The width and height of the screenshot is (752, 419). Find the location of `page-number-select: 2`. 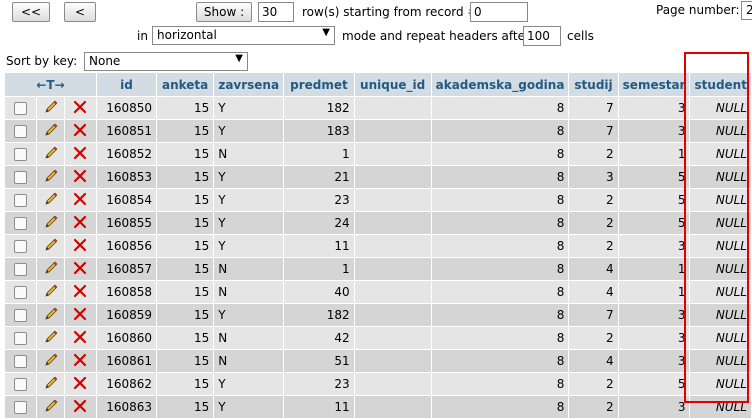

page-number-select: 2 is located at coordinates (746, 10).